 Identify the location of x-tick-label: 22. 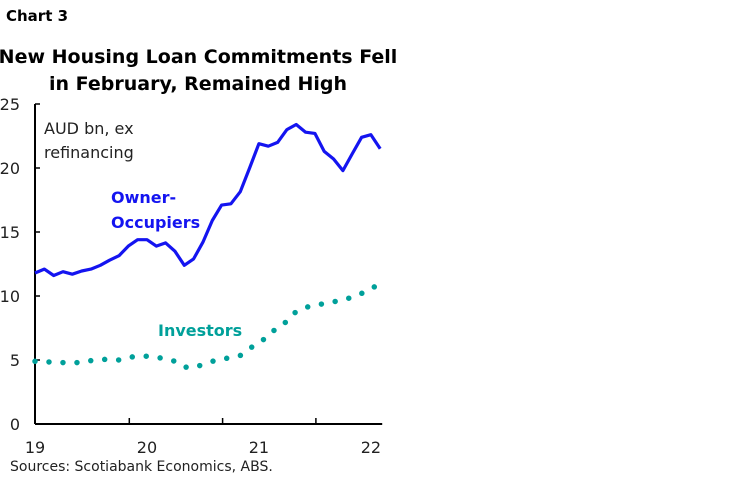
(371, 447).